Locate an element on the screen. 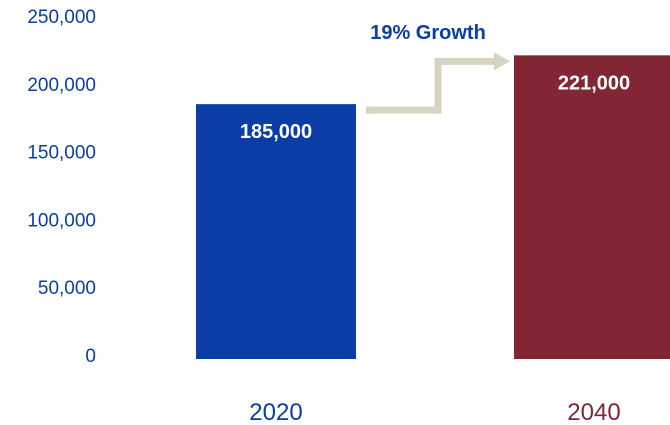 The image size is (670, 425). y-tick-label: 150,000 is located at coordinates (61, 153).